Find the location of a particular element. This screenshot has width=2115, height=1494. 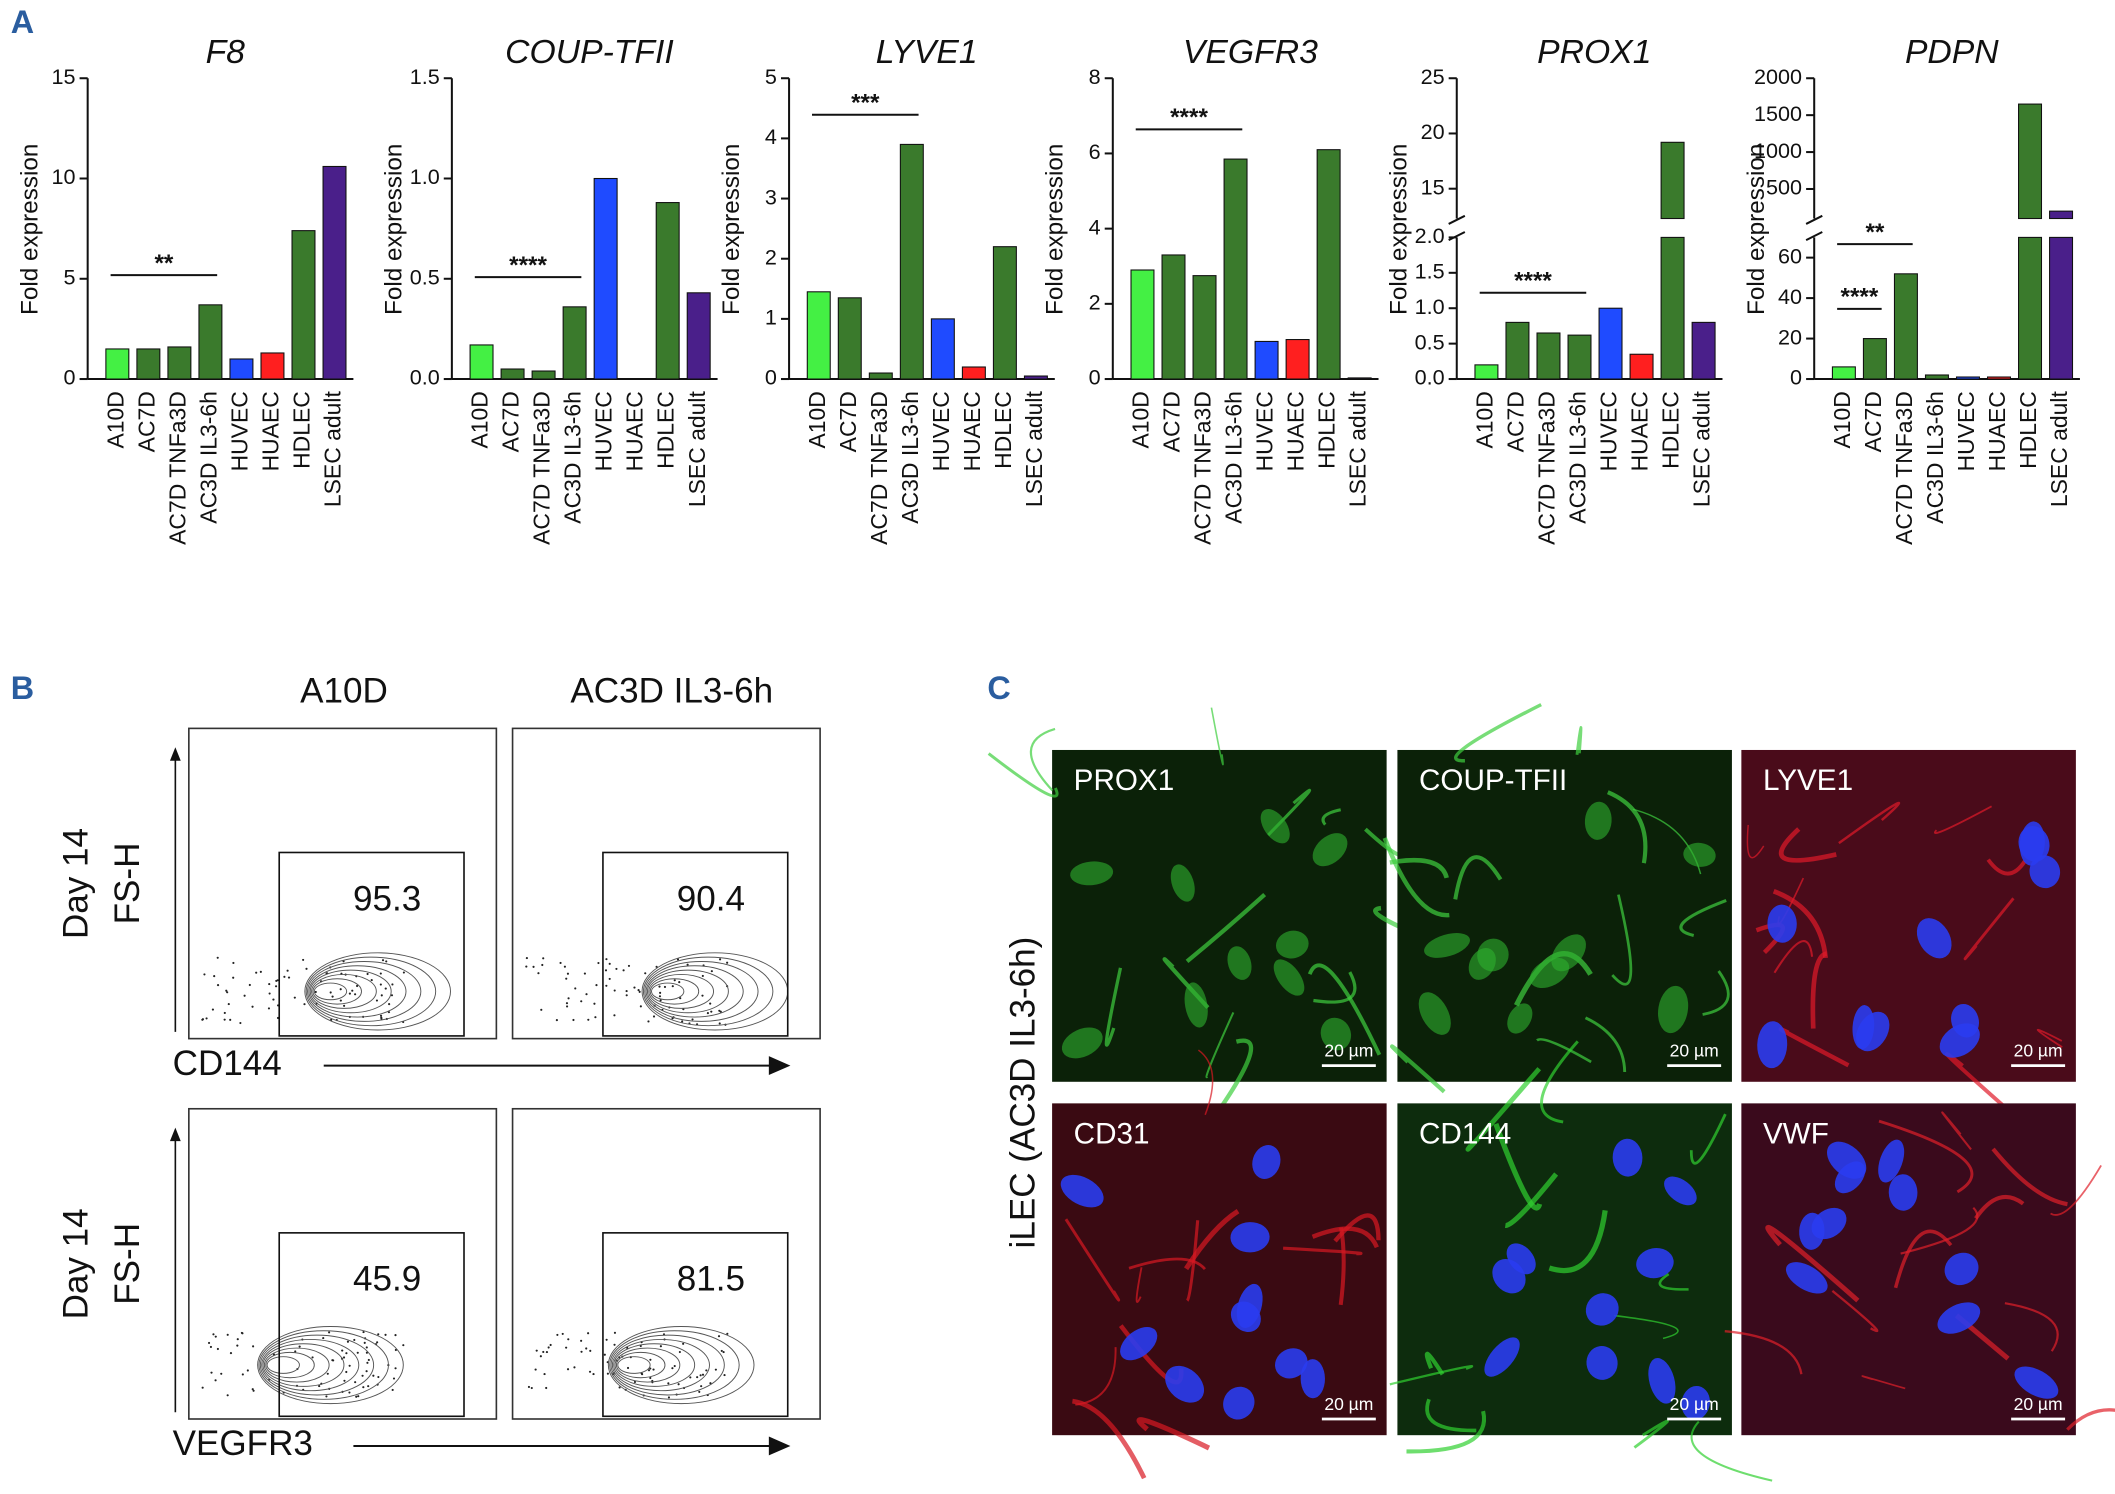

x-tick-label: A10D is located at coordinates (1141, 419).